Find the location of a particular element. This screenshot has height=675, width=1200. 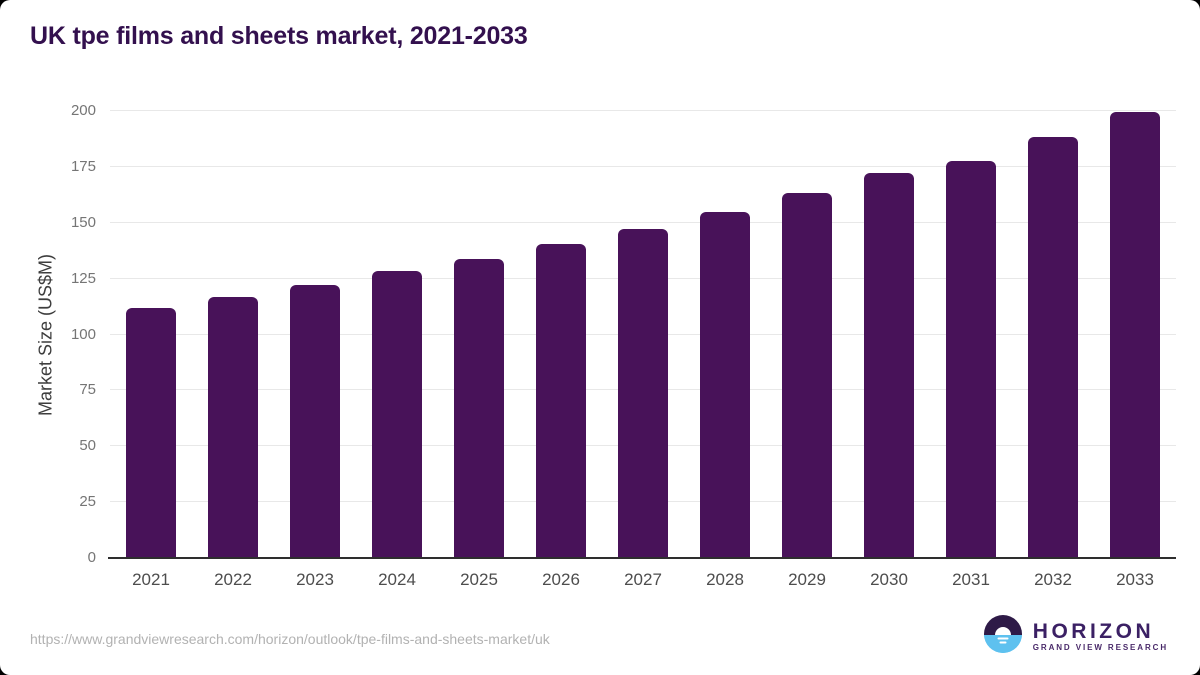

brand-logo: HORIZON GRAND VIEW RESEARCH is located at coordinates (1075, 636).